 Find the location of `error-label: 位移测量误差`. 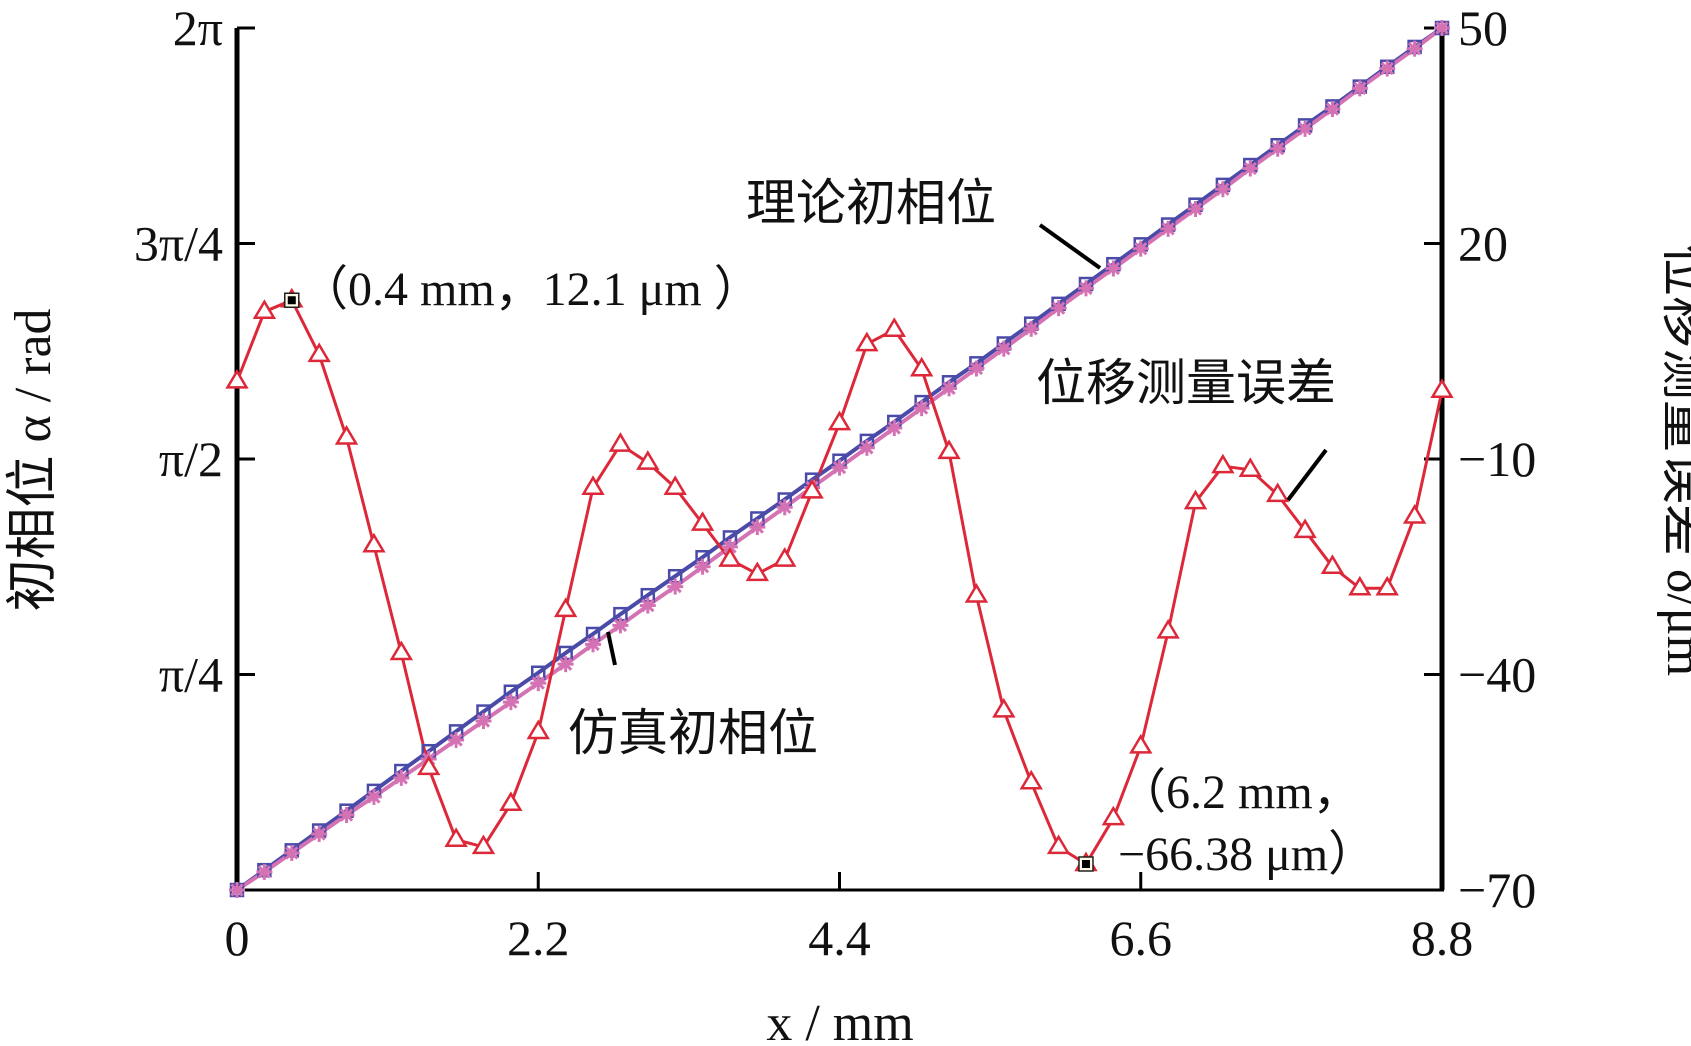

error-label: 位移测量误差 is located at coordinates (1186, 383).